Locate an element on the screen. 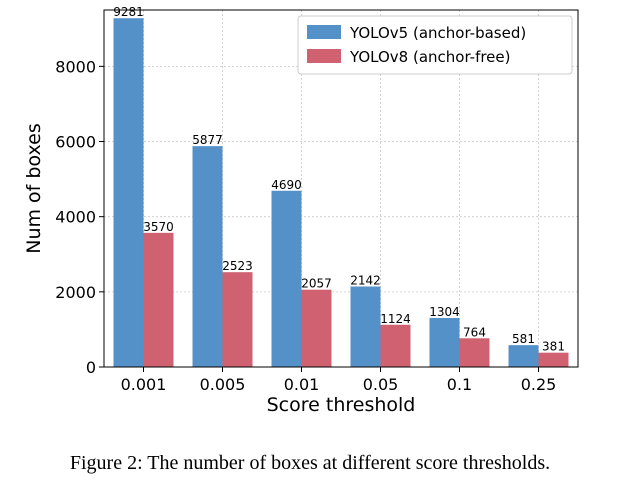 Image resolution: width=620 pixels, height=490 pixels. y-tick-label: 2000 is located at coordinates (75, 292).